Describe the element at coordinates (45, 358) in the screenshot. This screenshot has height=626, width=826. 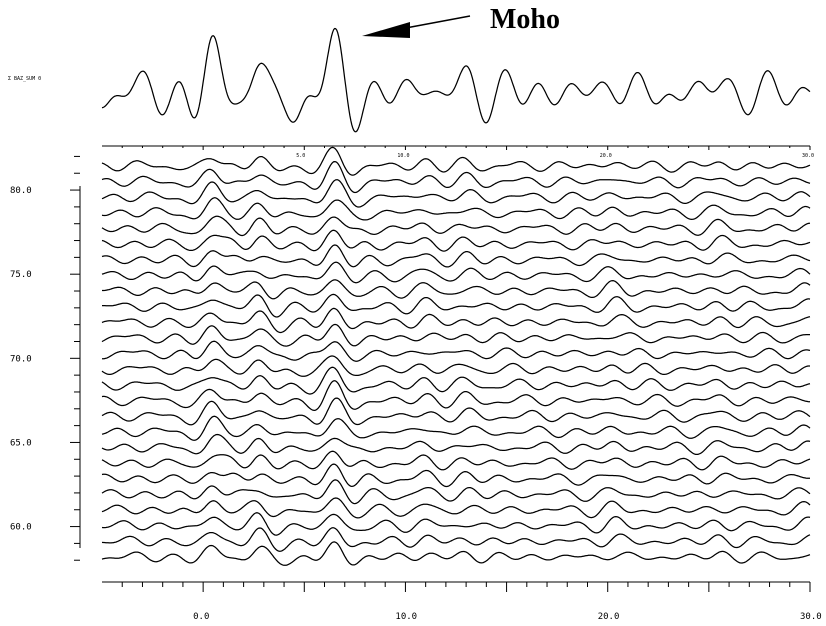
I see `y-axis: 60.0 65.0 70.0 75.0 80.0` at that location.